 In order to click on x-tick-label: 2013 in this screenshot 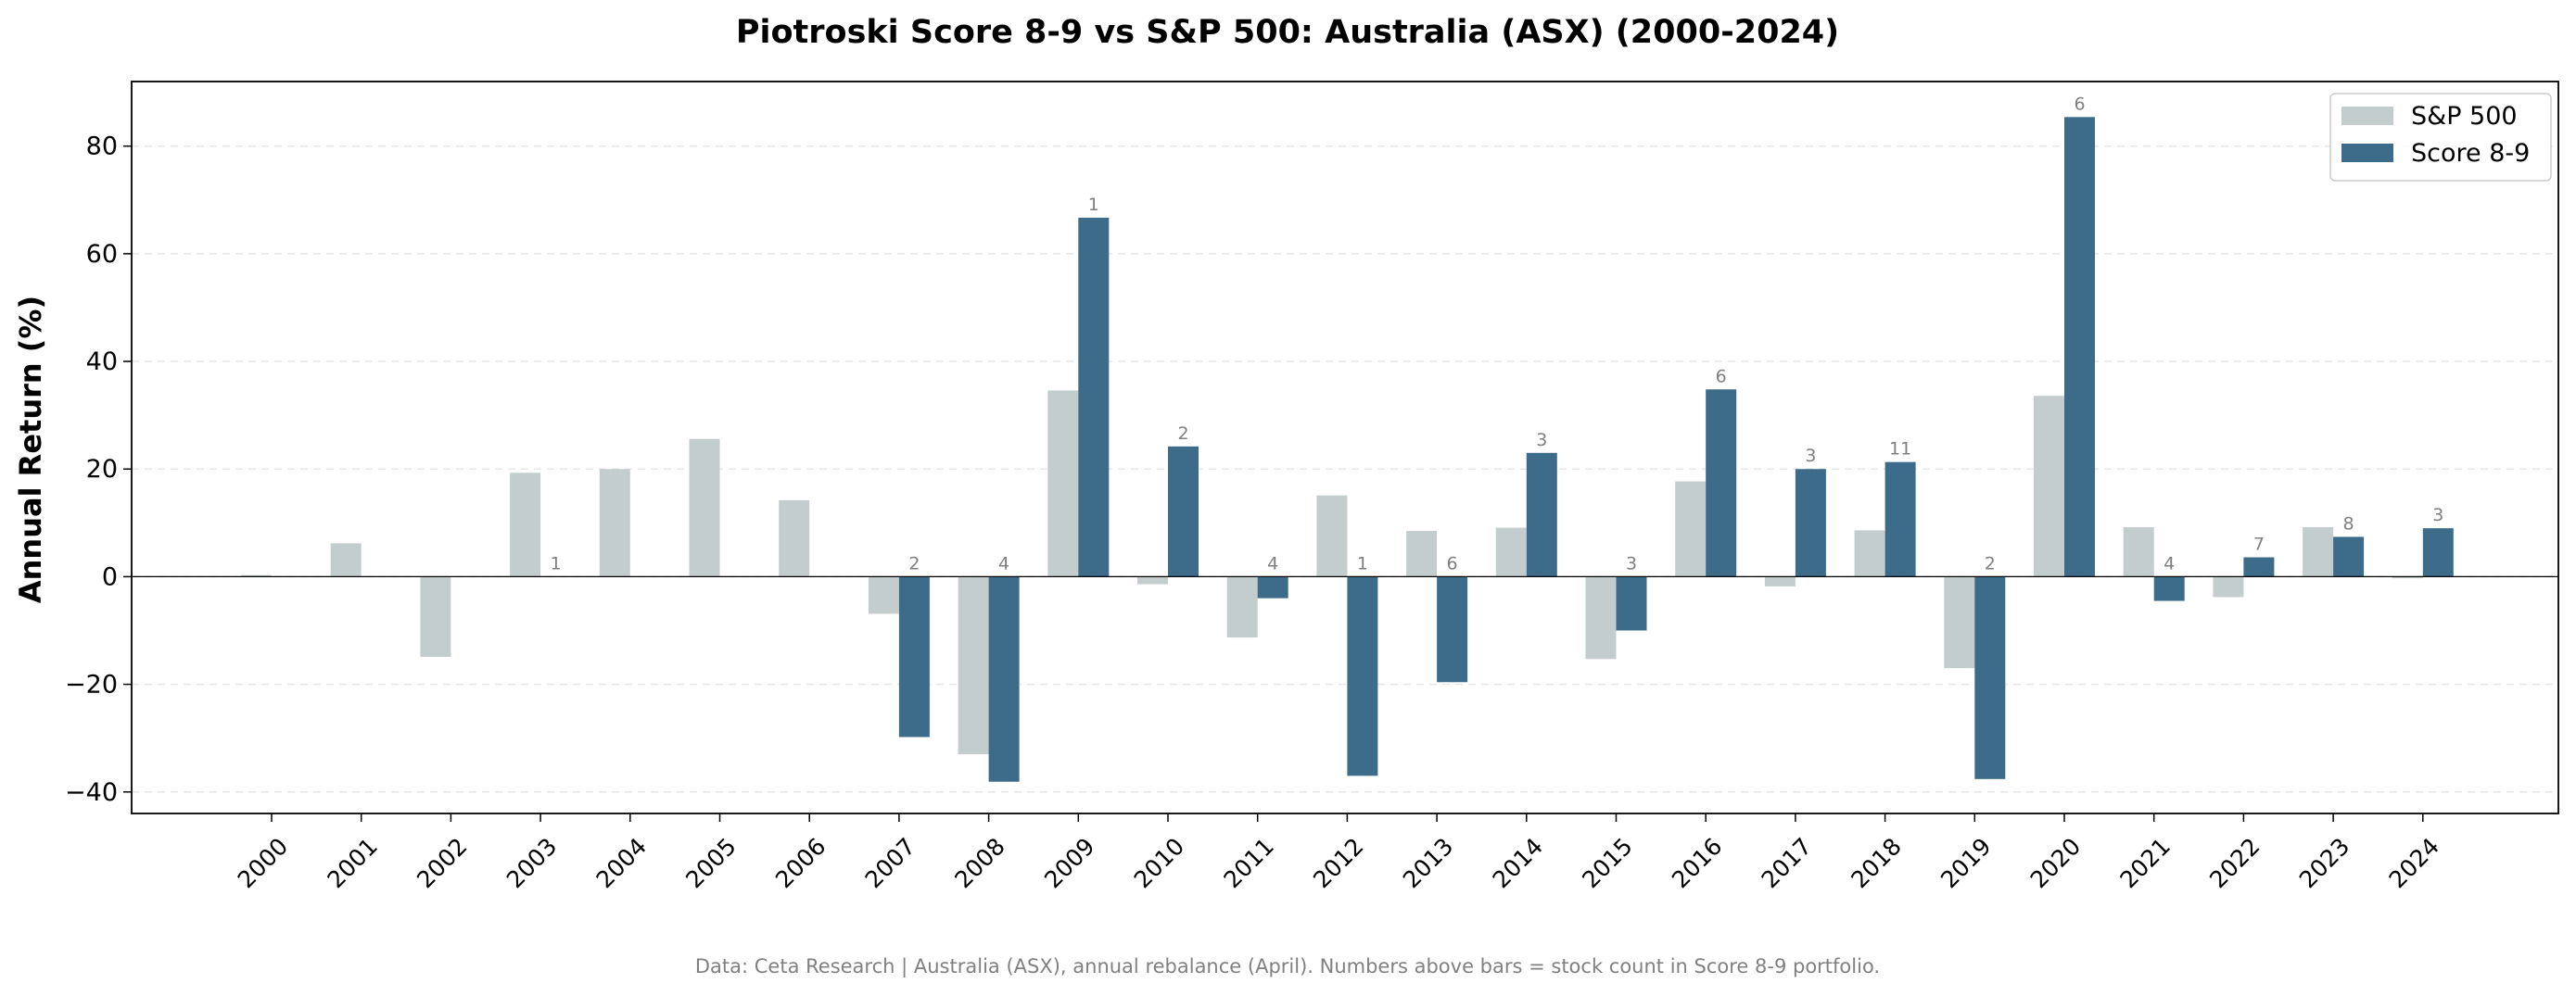, I will do `click(1428, 863)`.